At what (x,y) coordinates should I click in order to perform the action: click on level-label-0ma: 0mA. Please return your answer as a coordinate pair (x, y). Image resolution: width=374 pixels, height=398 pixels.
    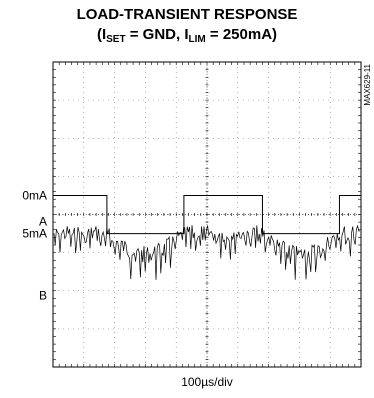
    Looking at the image, I should click on (34, 195).